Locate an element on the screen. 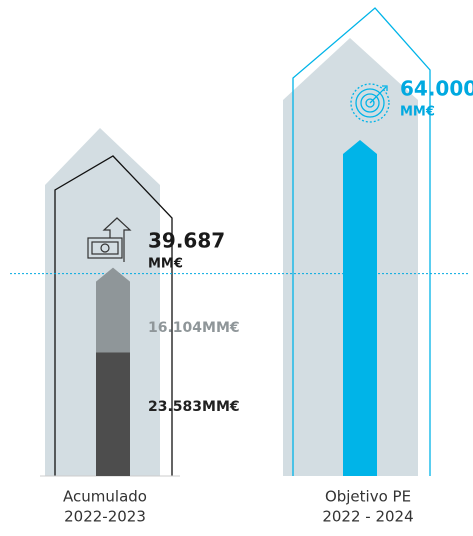 Image resolution: width=473 pixels, height=536 pixels. category-label: 2022 - 2024 is located at coordinates (367, 517).